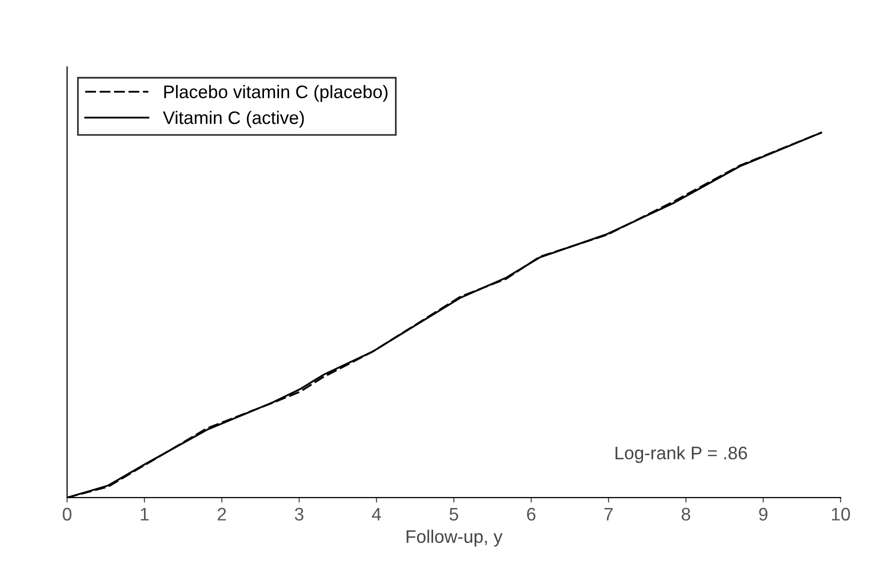  Describe the element at coordinates (67, 514) in the screenshot. I see `x-tick-label: 0` at that location.